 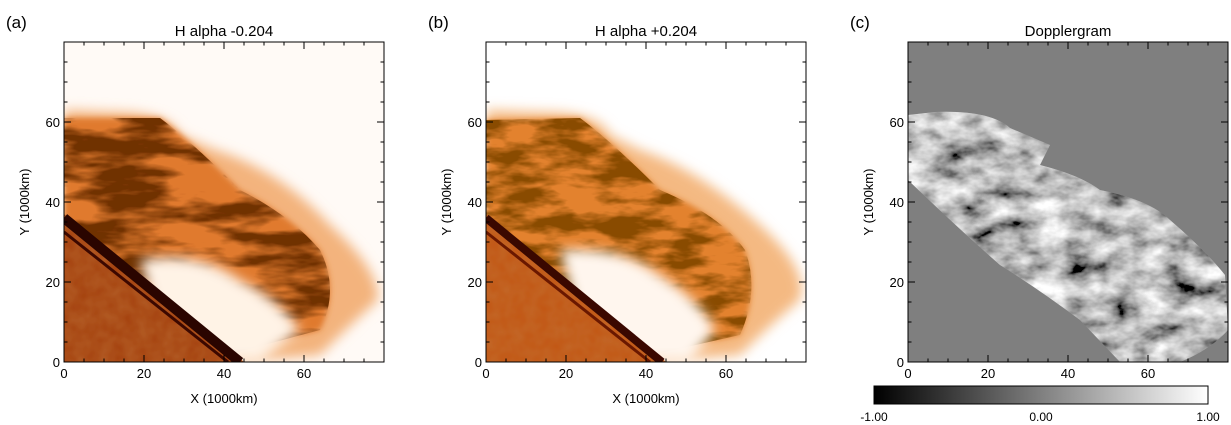 I want to click on panel-c-title: Dopplergram, so click(x=1068, y=31).